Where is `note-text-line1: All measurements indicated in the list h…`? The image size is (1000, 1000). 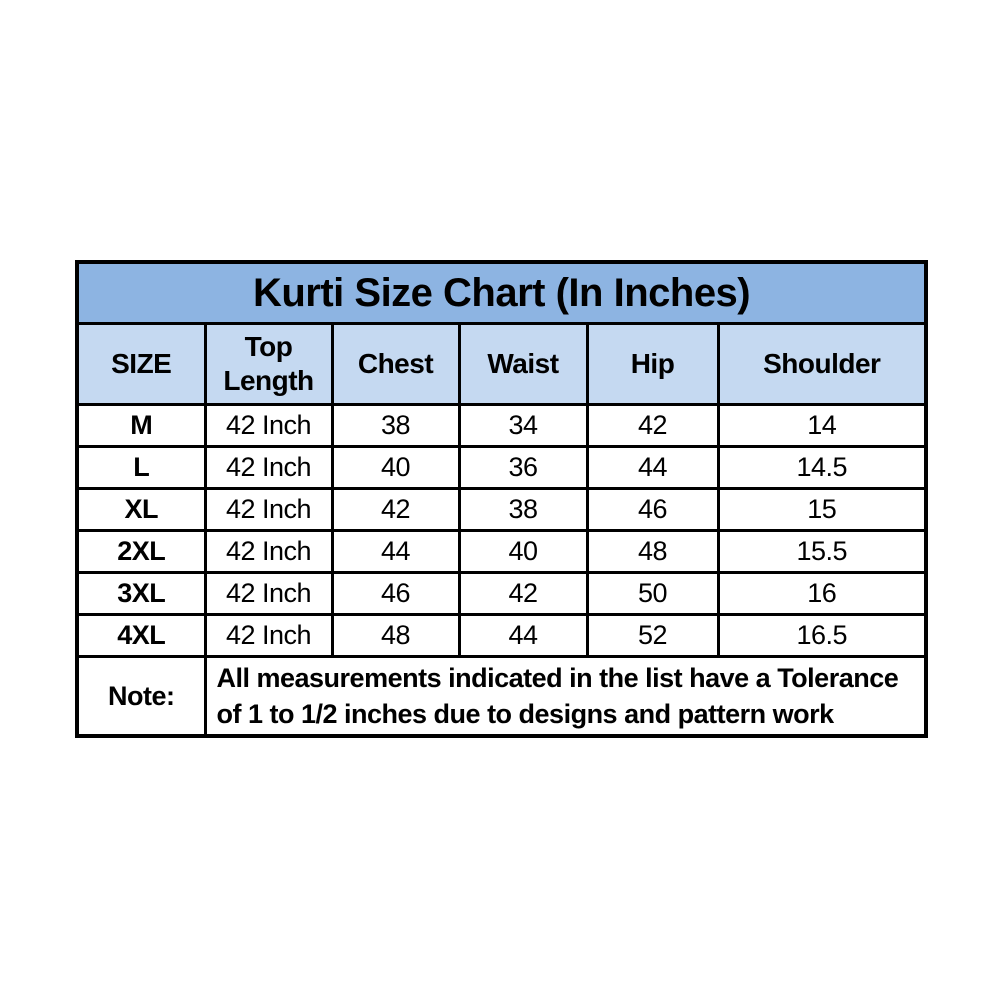 note-text-line1: All measurements indicated in the list h… is located at coordinates (557, 677).